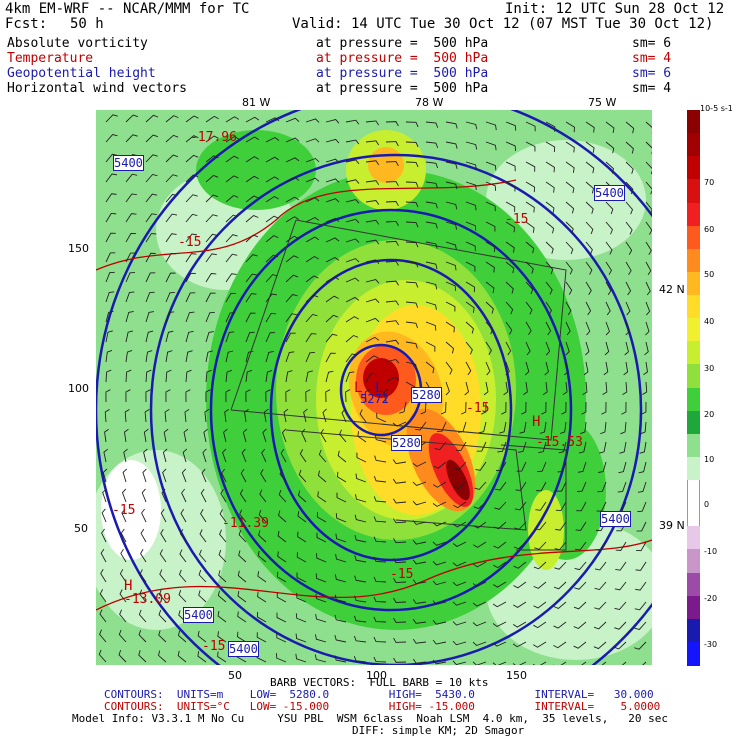 Image resolution: width=740 pixels, height=740 pixels. I want to click on field-smoothing: sm= 6, so click(652, 73).